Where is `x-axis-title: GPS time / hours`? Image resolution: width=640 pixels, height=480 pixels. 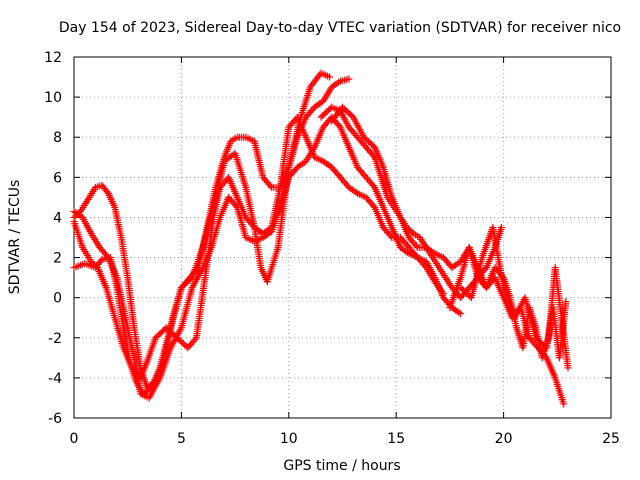
x-axis-title: GPS time / hours is located at coordinates (341, 466).